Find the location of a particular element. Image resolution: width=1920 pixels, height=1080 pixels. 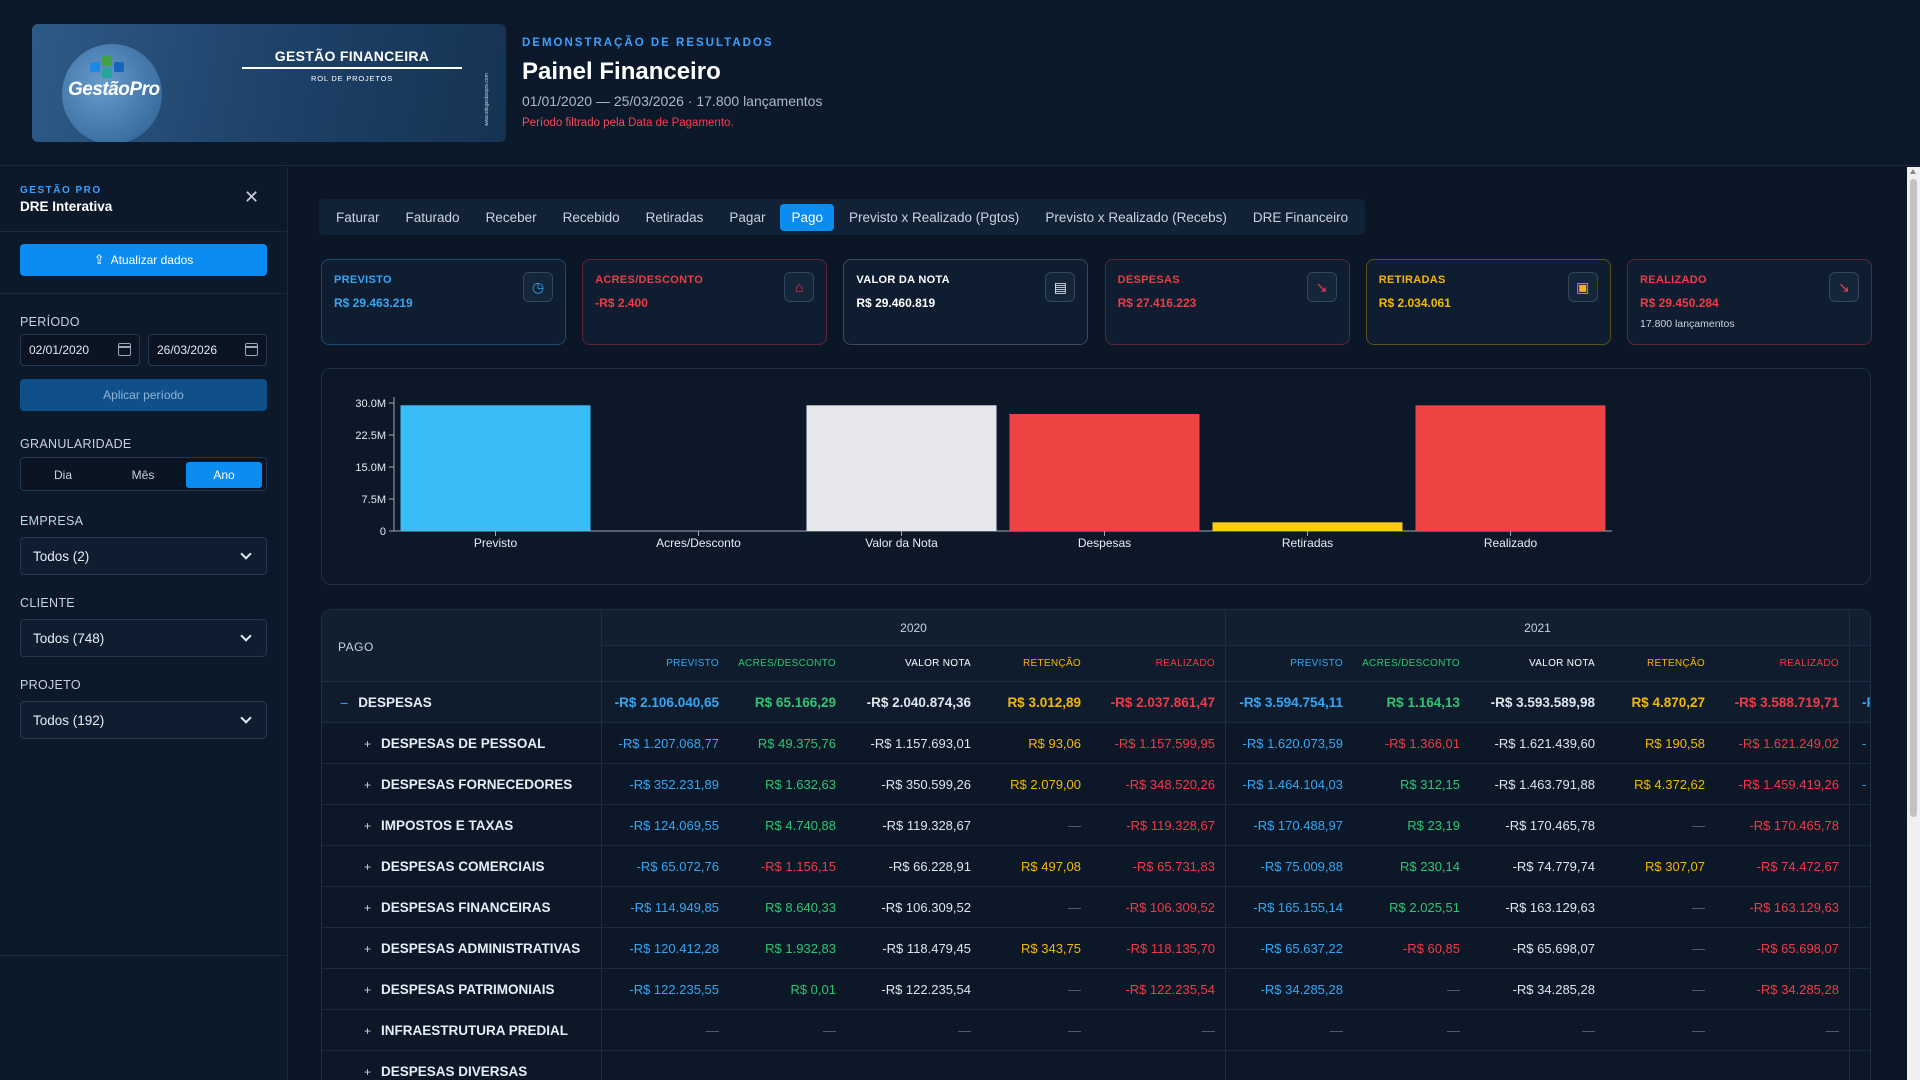

table-cell: R$ 2.025,51 is located at coordinates (1424, 907).